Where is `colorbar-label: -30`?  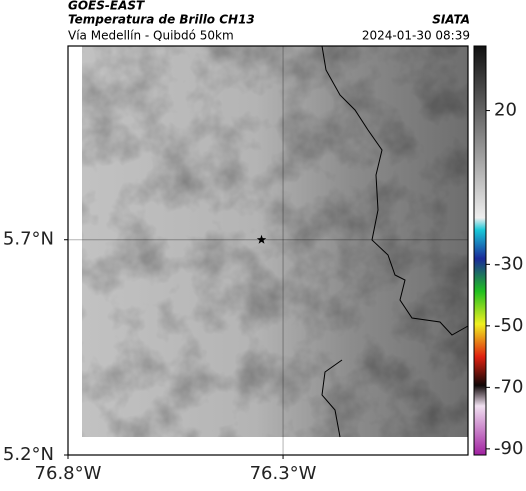 colorbar-label: -30 is located at coordinates (508, 263).